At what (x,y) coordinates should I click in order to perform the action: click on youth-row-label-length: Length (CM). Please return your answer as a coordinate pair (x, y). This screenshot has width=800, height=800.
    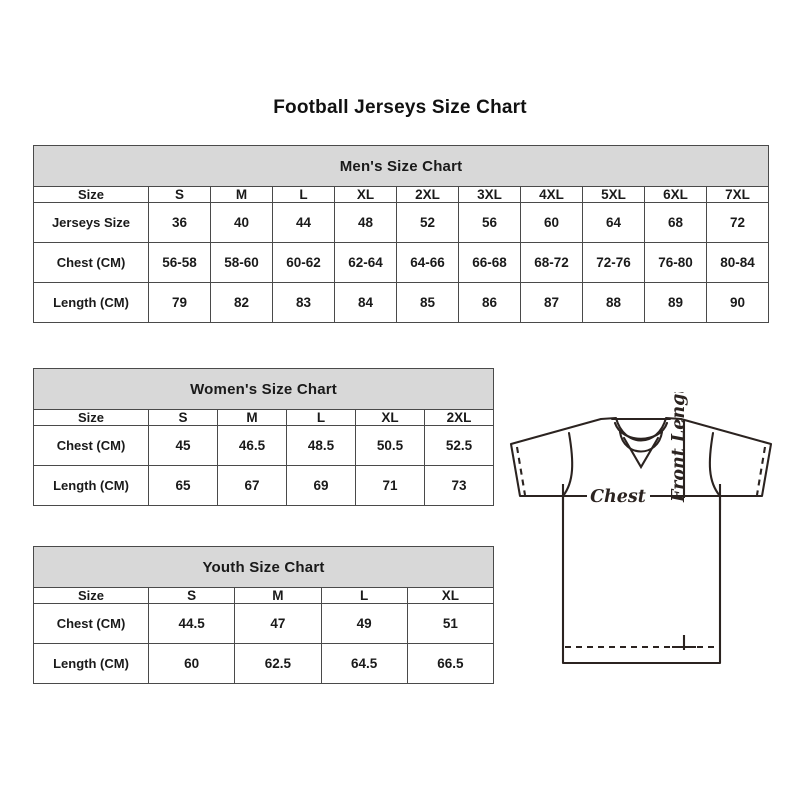
    Looking at the image, I should click on (91, 663).